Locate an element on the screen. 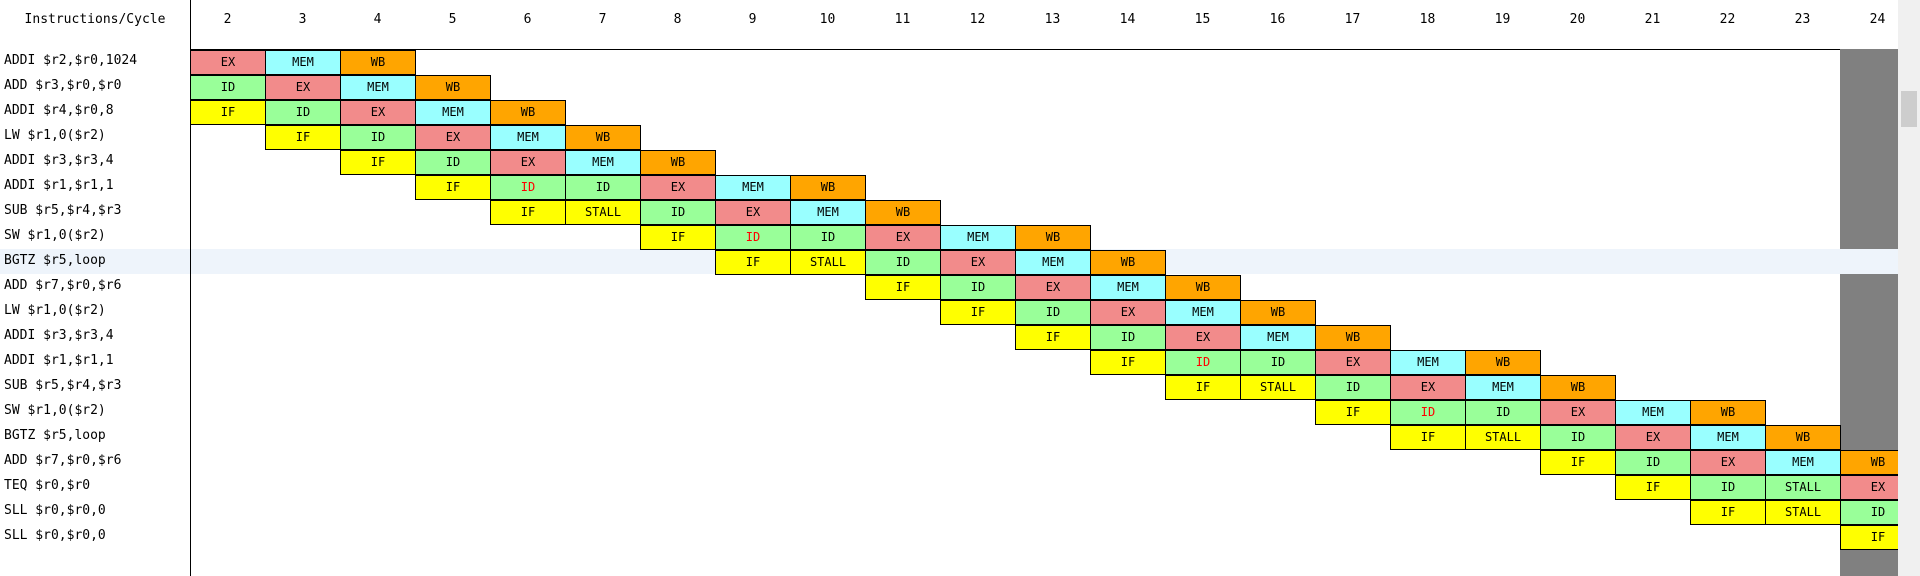  cycle-label: 23 is located at coordinates (1802, 19).